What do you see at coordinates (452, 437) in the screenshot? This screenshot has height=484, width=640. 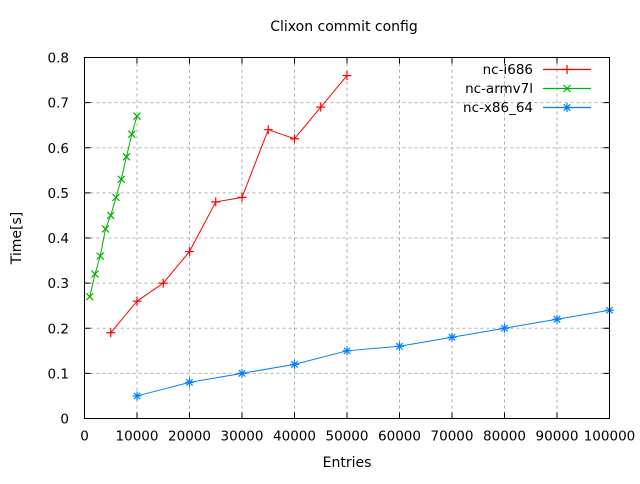 I see `x-tick-label-70000: 70000` at bounding box center [452, 437].